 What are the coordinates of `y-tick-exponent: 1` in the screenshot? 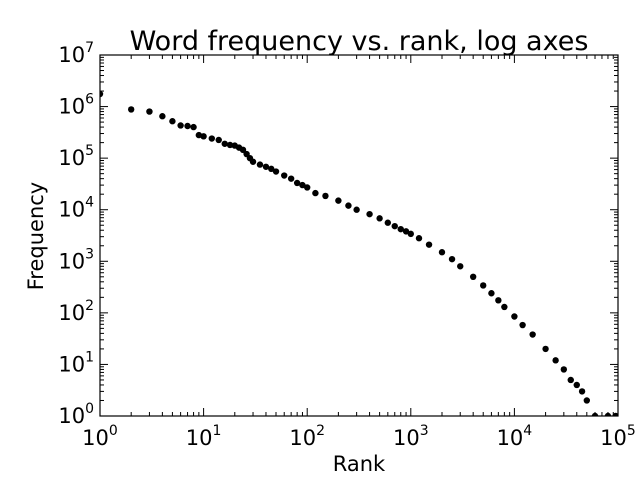 It's located at (89, 357).